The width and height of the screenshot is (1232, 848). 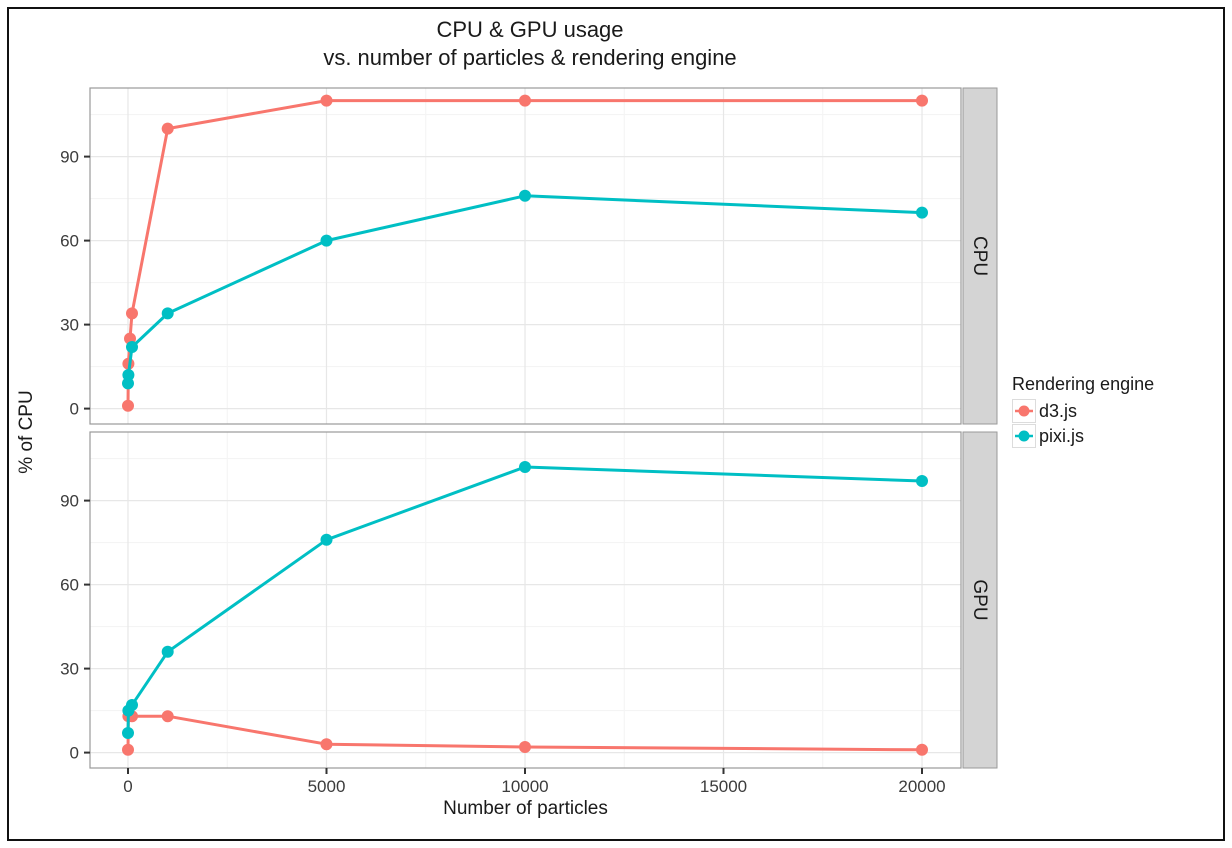 I want to click on facet-strip-label-CPU: CPU, so click(x=979, y=256).